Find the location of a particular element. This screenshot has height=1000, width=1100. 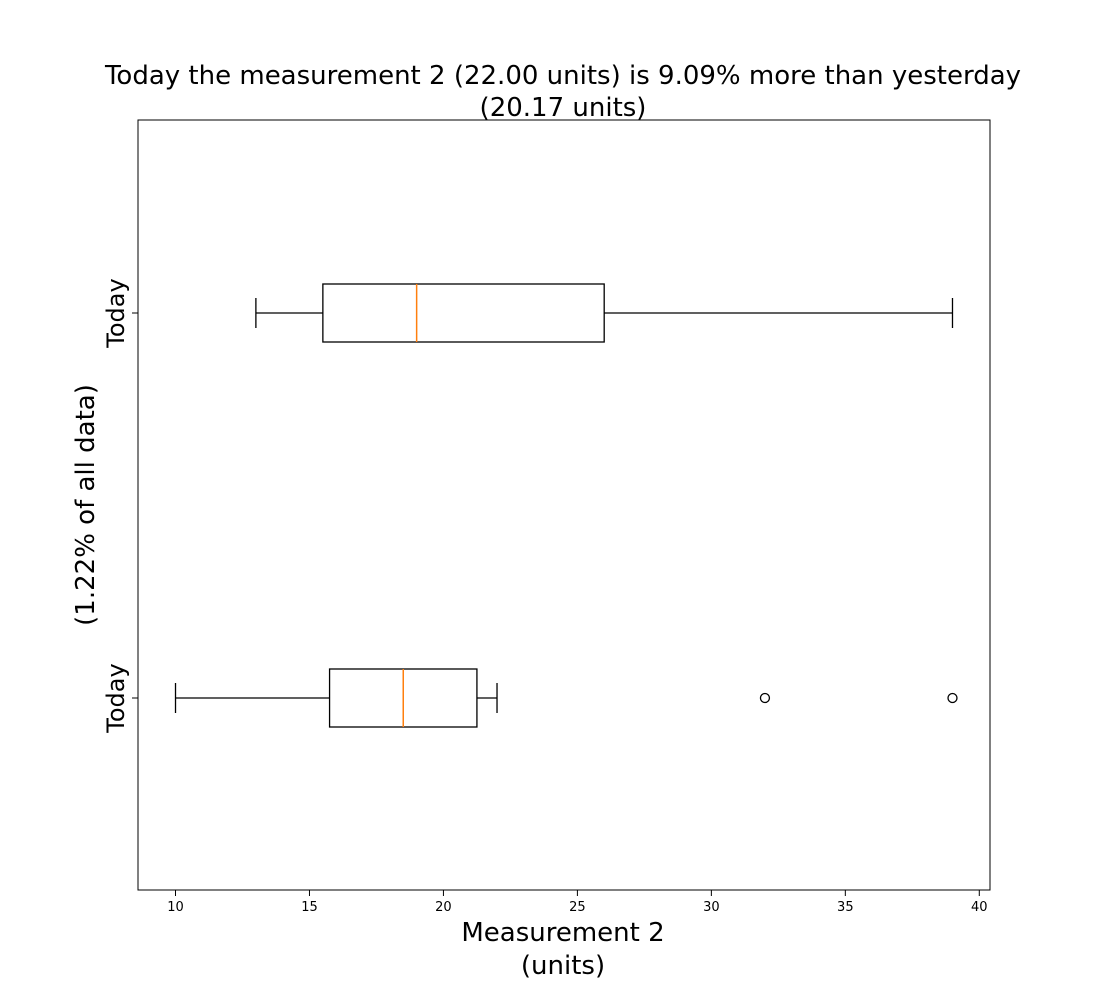

iqr-box is located at coordinates (463, 313).